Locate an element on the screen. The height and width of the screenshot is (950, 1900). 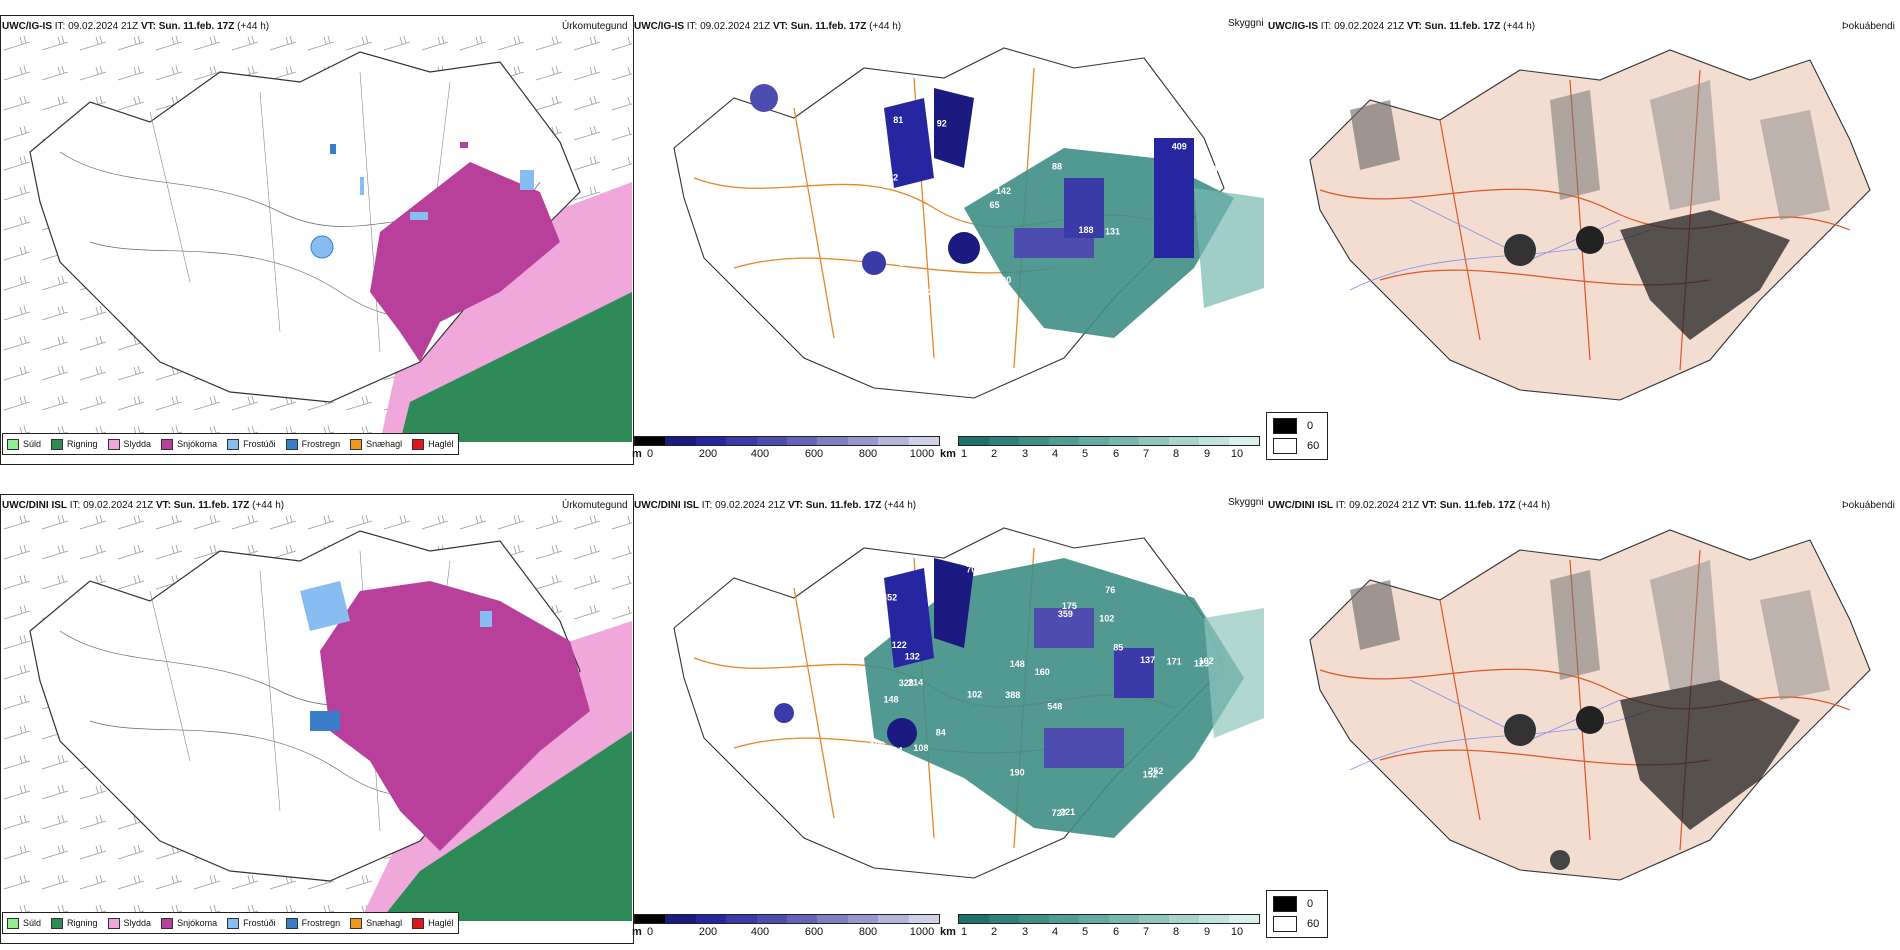
visibility-scale-bar is located at coordinates (1109, 919).